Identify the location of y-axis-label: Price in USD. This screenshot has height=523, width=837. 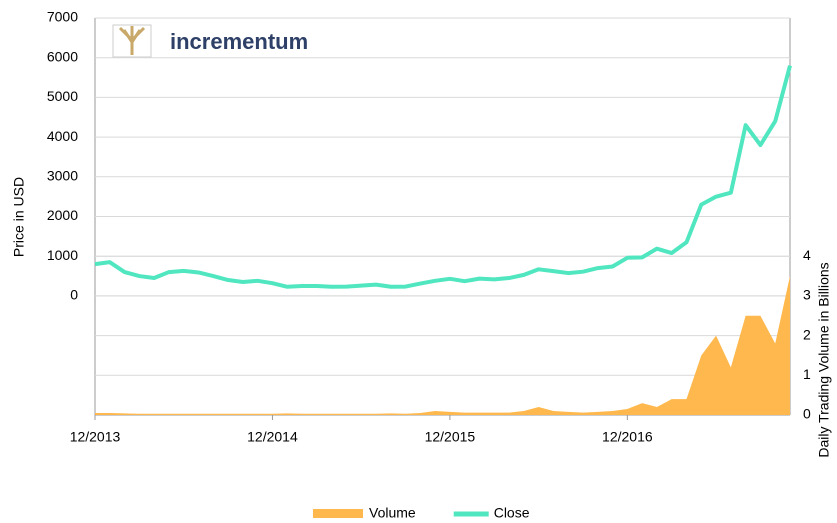
(19, 217).